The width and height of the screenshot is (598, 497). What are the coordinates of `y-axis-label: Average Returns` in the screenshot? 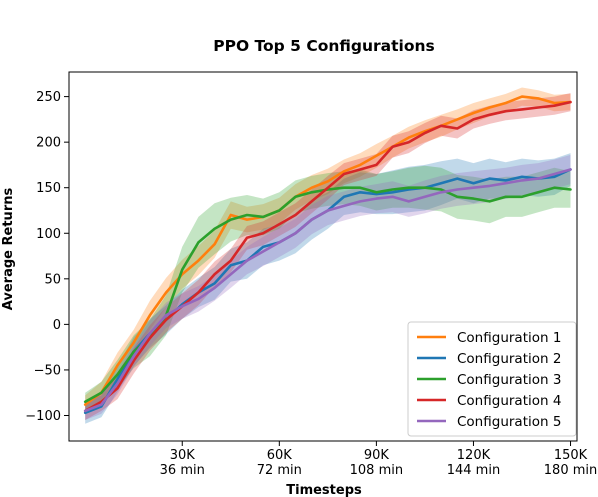 It's located at (8, 249).